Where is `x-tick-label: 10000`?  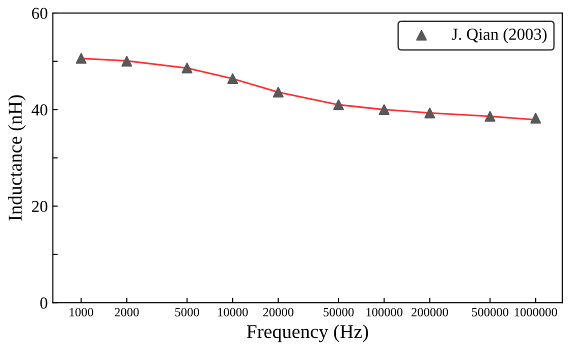
x-tick-label: 10000 is located at coordinates (233, 312).